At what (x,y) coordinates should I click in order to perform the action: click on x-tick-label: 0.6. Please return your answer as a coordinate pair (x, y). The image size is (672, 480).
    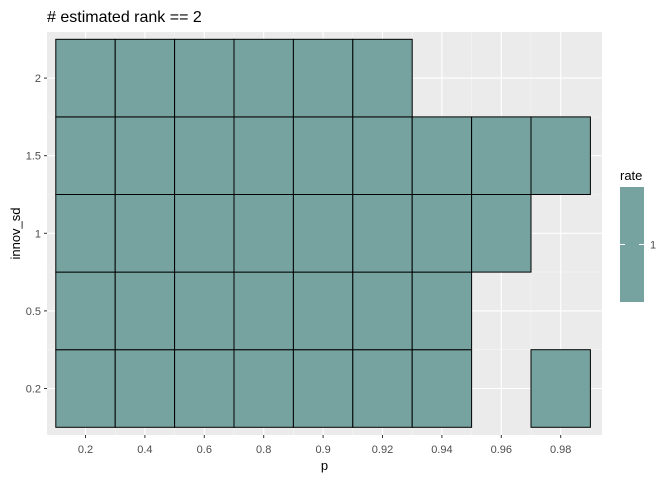
    Looking at the image, I should click on (204, 450).